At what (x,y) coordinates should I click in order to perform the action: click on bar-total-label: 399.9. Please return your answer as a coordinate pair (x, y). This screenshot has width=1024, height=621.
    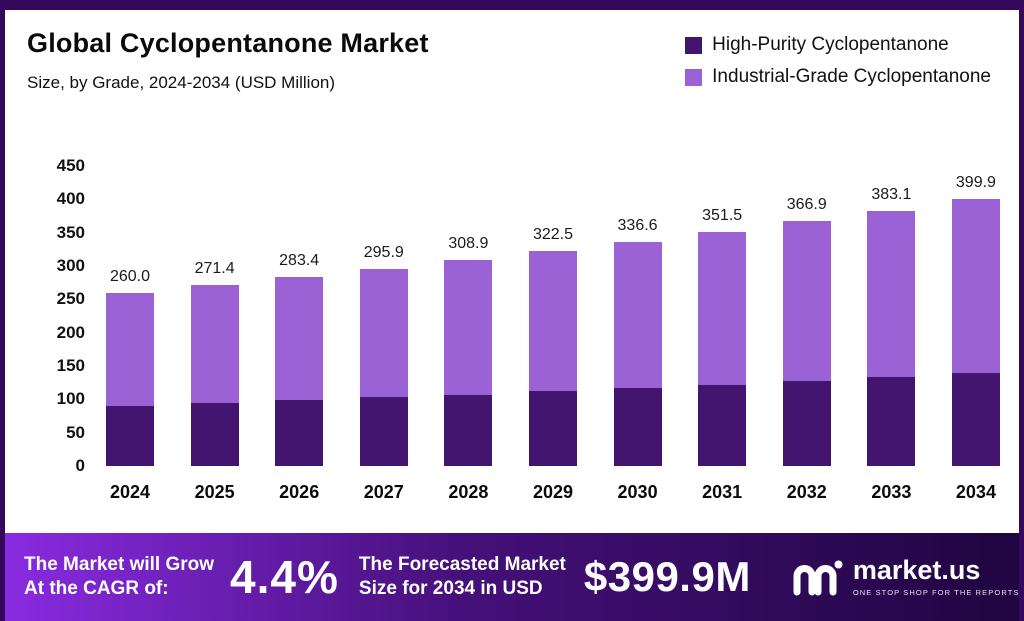
    Looking at the image, I should click on (975, 183).